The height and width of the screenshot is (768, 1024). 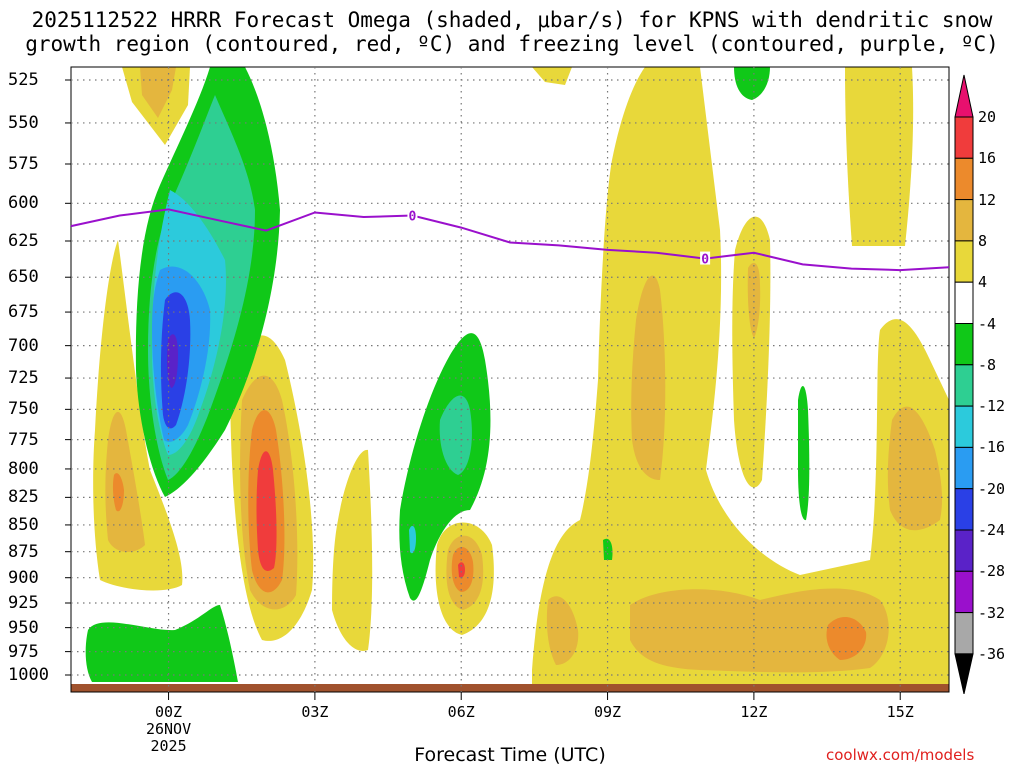 I want to click on x-tick-label: 03Z, so click(x=315, y=712).